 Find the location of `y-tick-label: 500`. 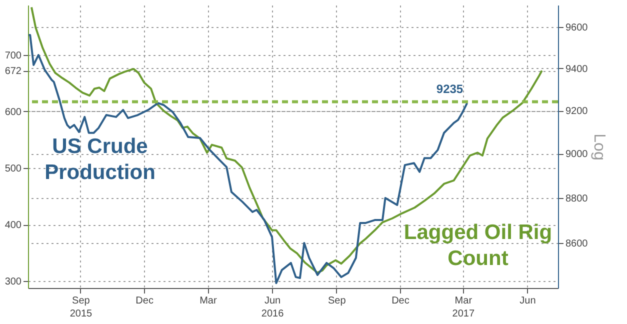

y-tick-label: 500 is located at coordinates (13, 169).